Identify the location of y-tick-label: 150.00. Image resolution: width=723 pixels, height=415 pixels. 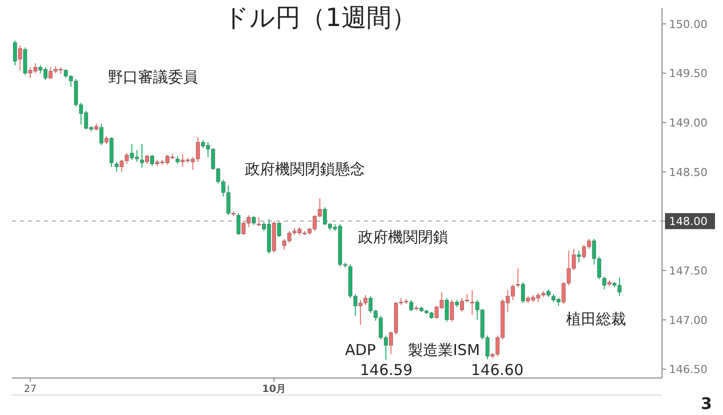
(688, 24).